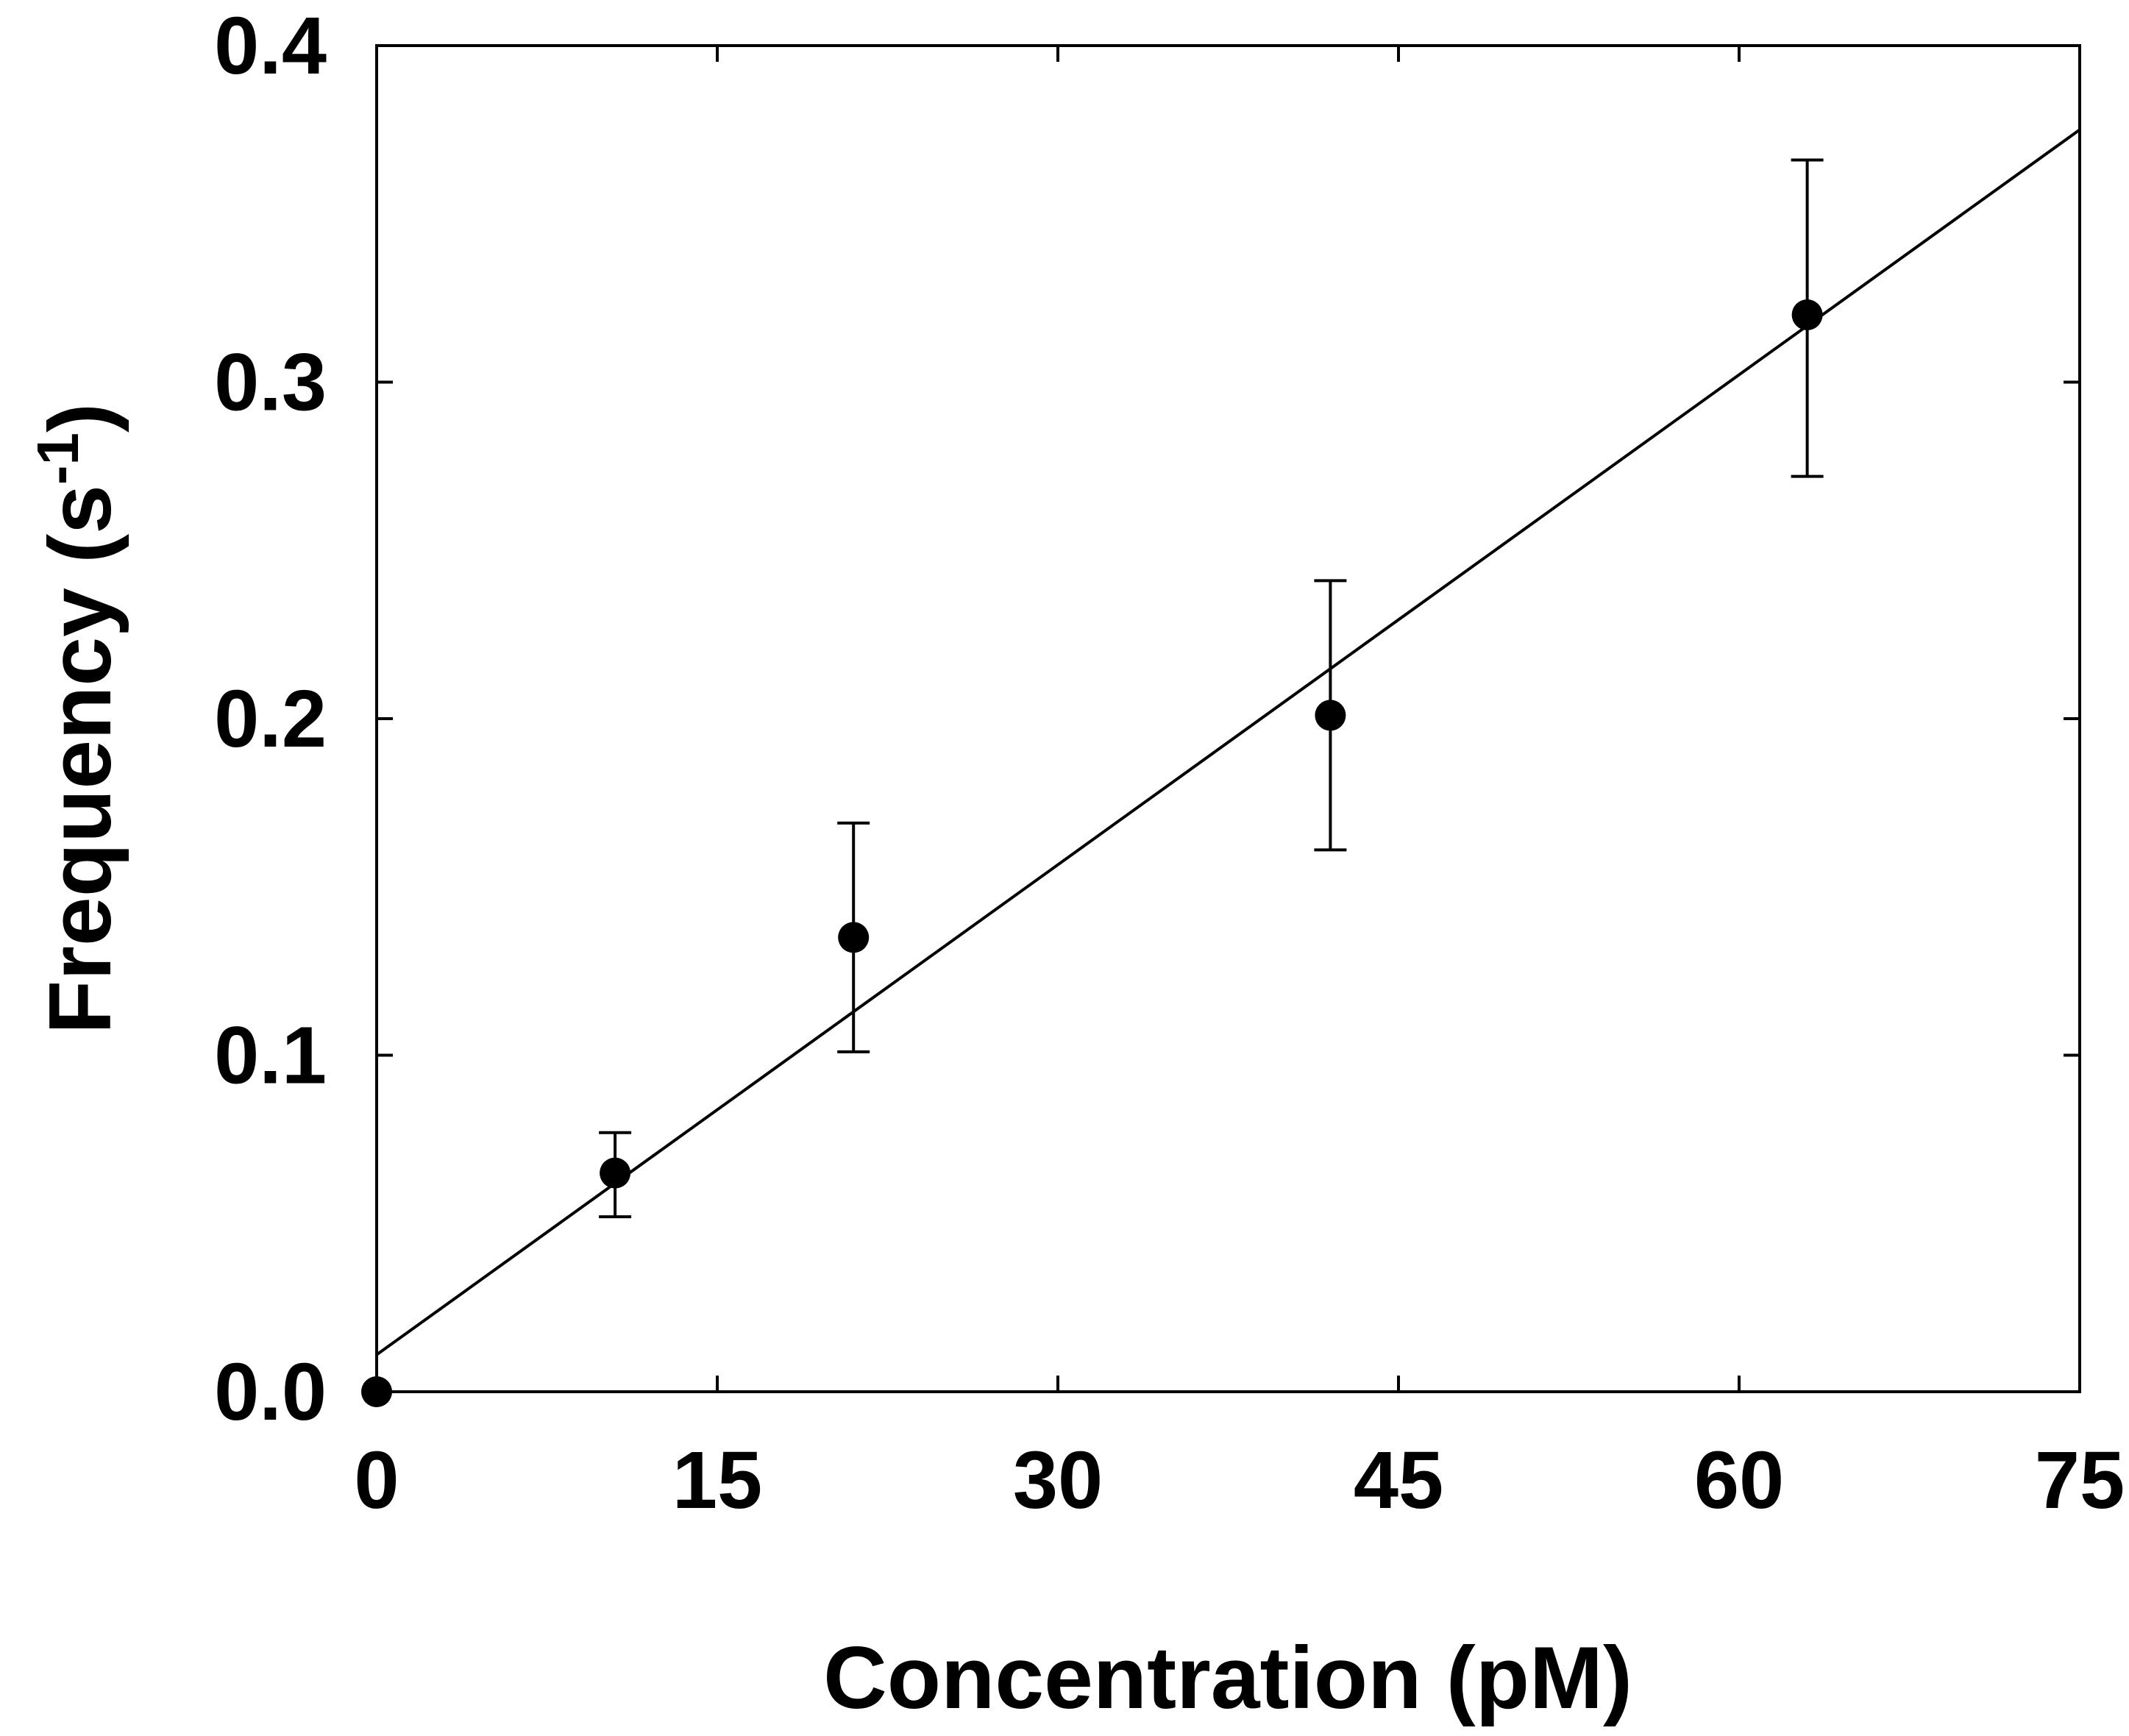  Describe the element at coordinates (1399, 1480) in the screenshot. I see `x-tick-label: 45` at that location.